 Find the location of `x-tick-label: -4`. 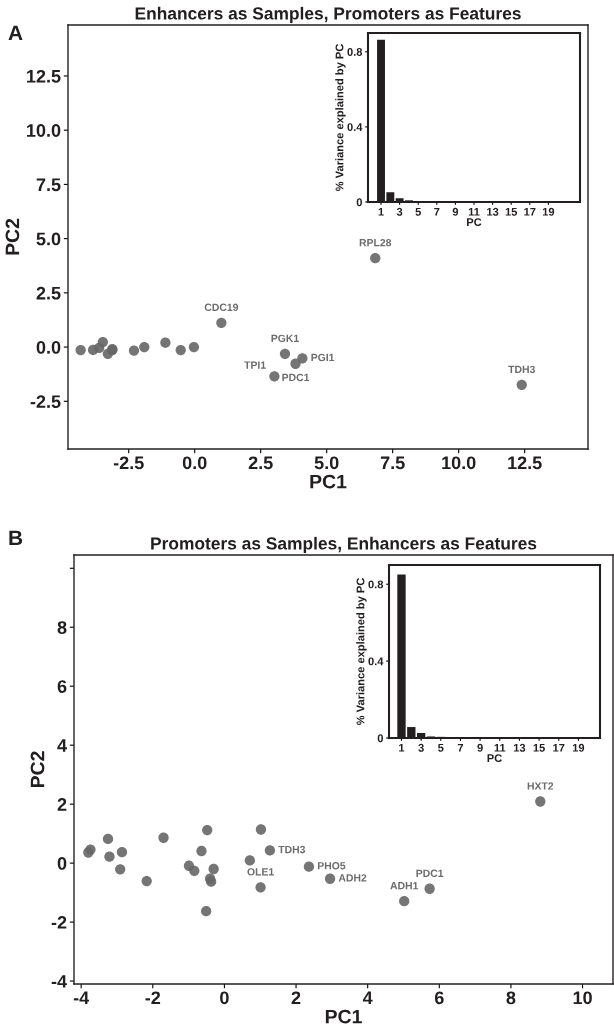

x-tick-label: -4 is located at coordinates (81, 998).